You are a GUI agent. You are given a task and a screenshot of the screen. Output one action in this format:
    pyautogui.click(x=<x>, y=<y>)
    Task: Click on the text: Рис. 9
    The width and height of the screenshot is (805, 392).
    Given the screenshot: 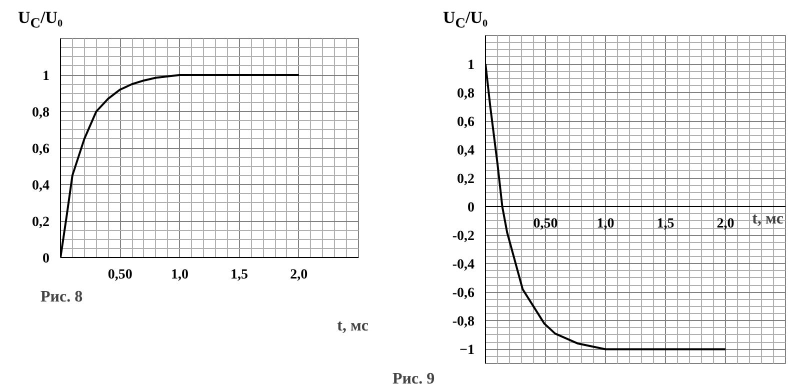 What is the action you would take?
    pyautogui.click(x=413, y=379)
    